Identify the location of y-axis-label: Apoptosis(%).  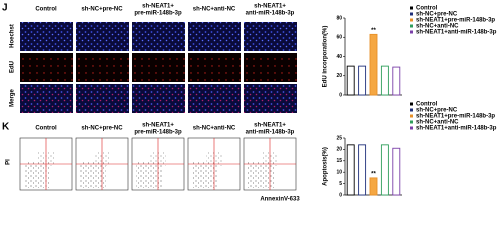
(326, 166).